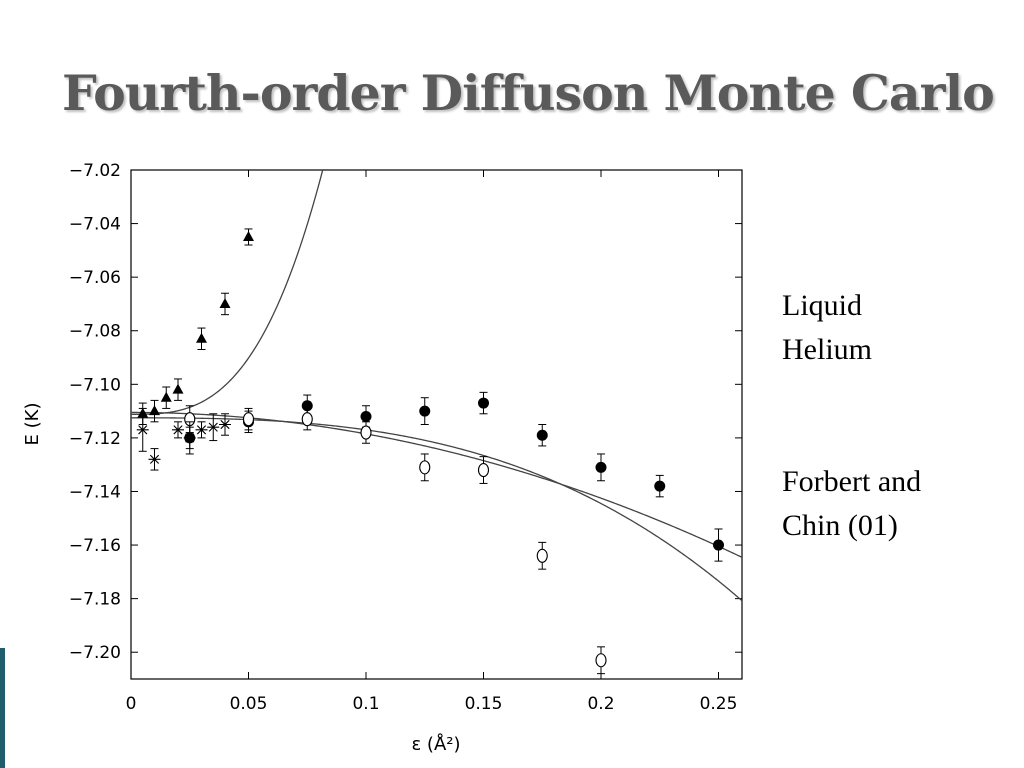 The height and width of the screenshot is (768, 1024). Describe the element at coordinates (95, 439) in the screenshot. I see `y-tick-label: −7.12` at that location.